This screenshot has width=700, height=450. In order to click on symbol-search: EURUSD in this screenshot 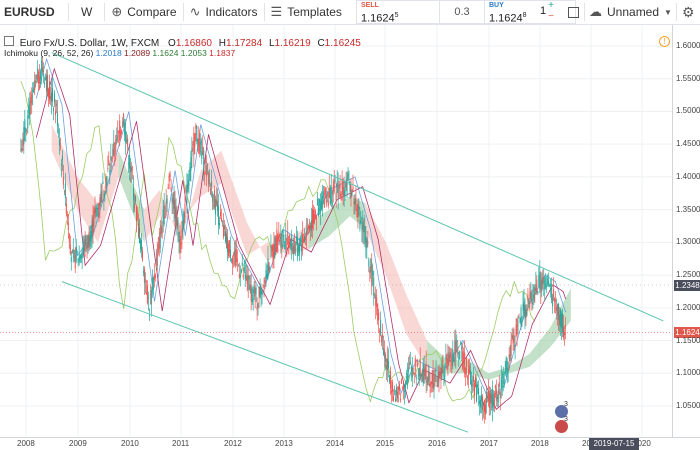, I will do `click(34, 12)`.